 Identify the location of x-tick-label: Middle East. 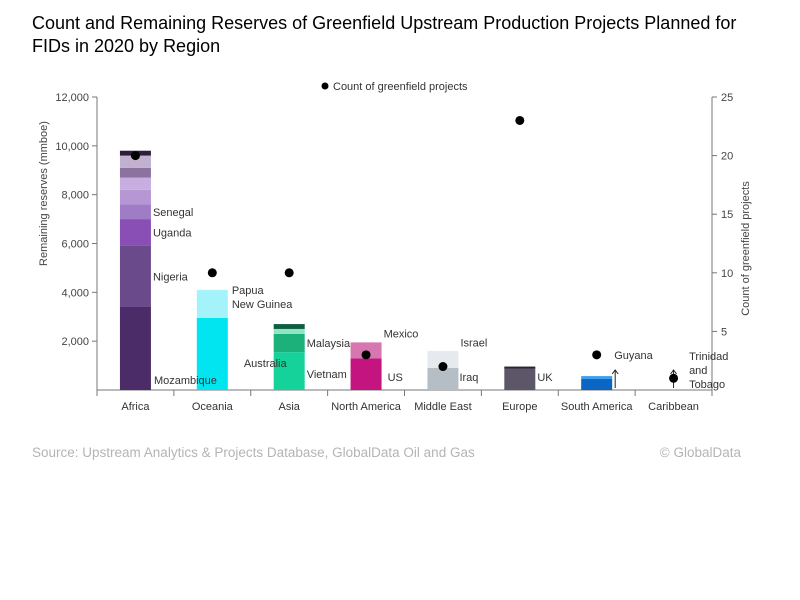
(442, 407).